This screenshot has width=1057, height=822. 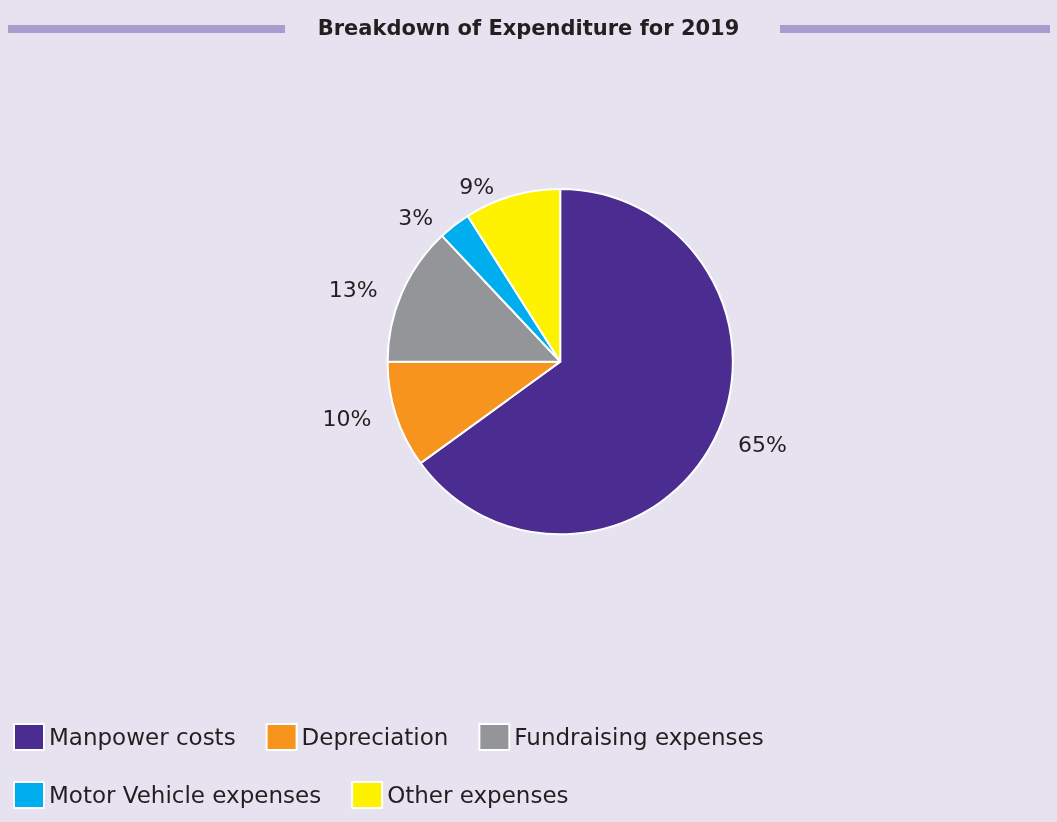 What do you see at coordinates (347, 418) in the screenshot?
I see `data-label: 10%` at bounding box center [347, 418].